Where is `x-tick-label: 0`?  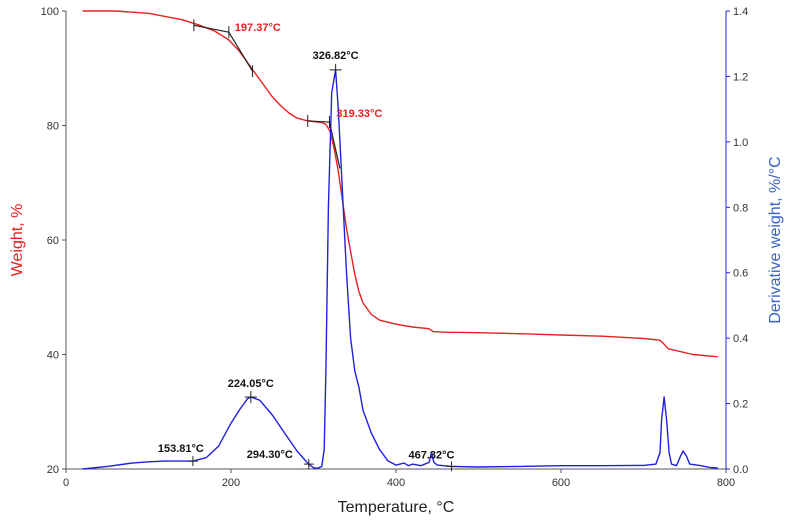 x-tick-label: 0 is located at coordinates (66, 483).